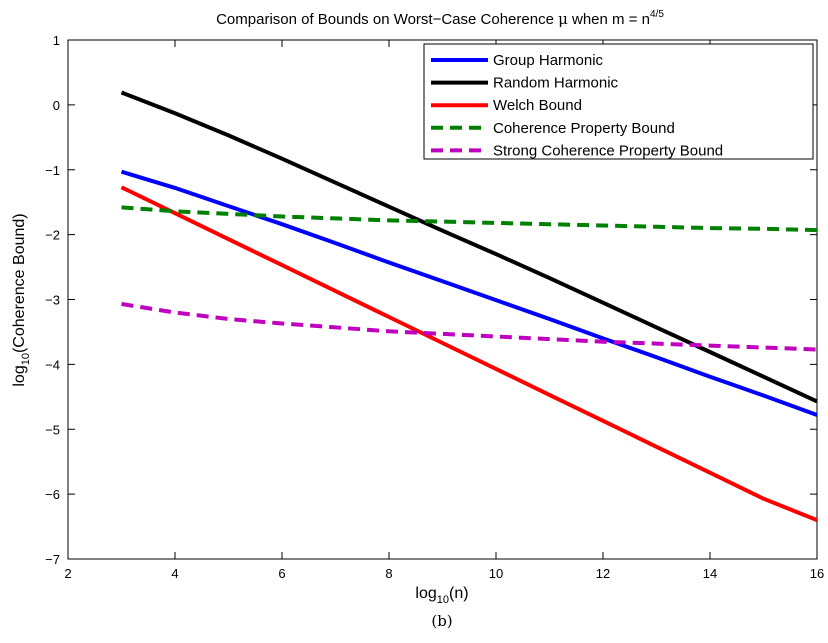  I want to click on x-tick-label: 8, so click(388, 573).